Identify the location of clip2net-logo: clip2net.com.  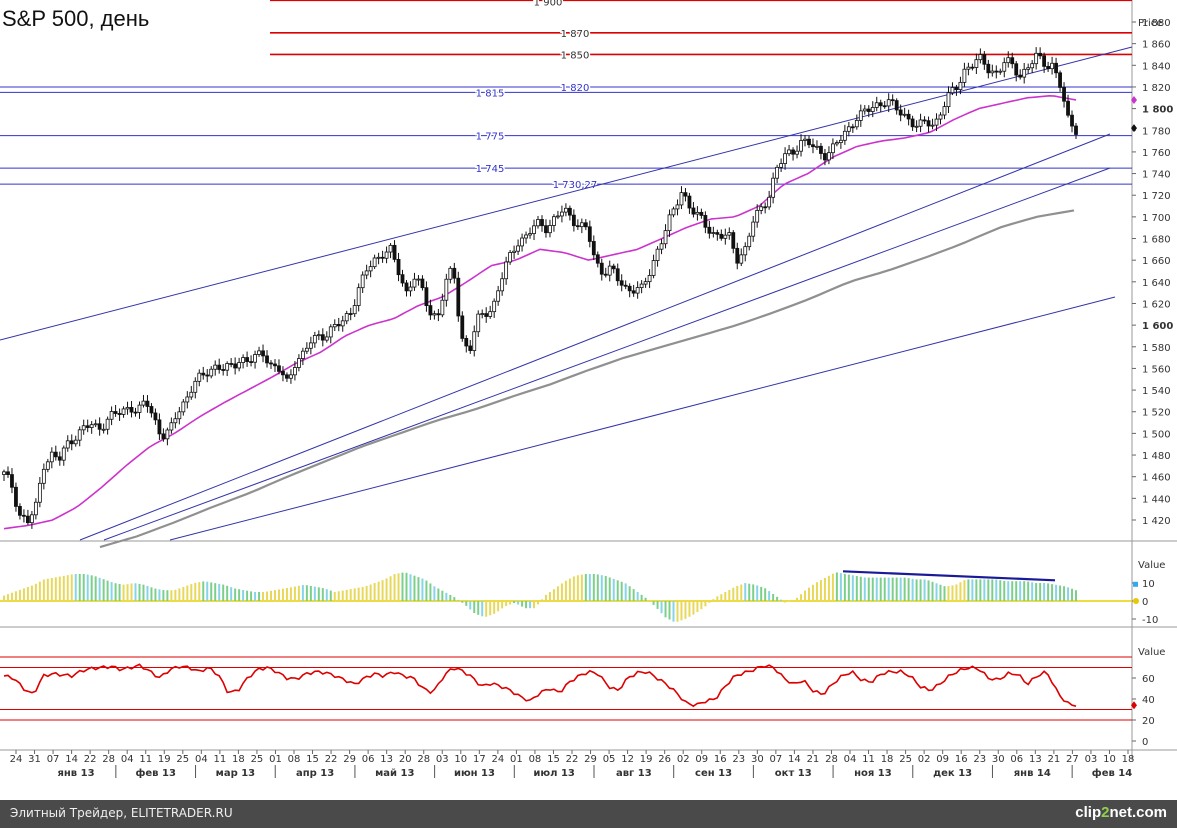
(1121, 812).